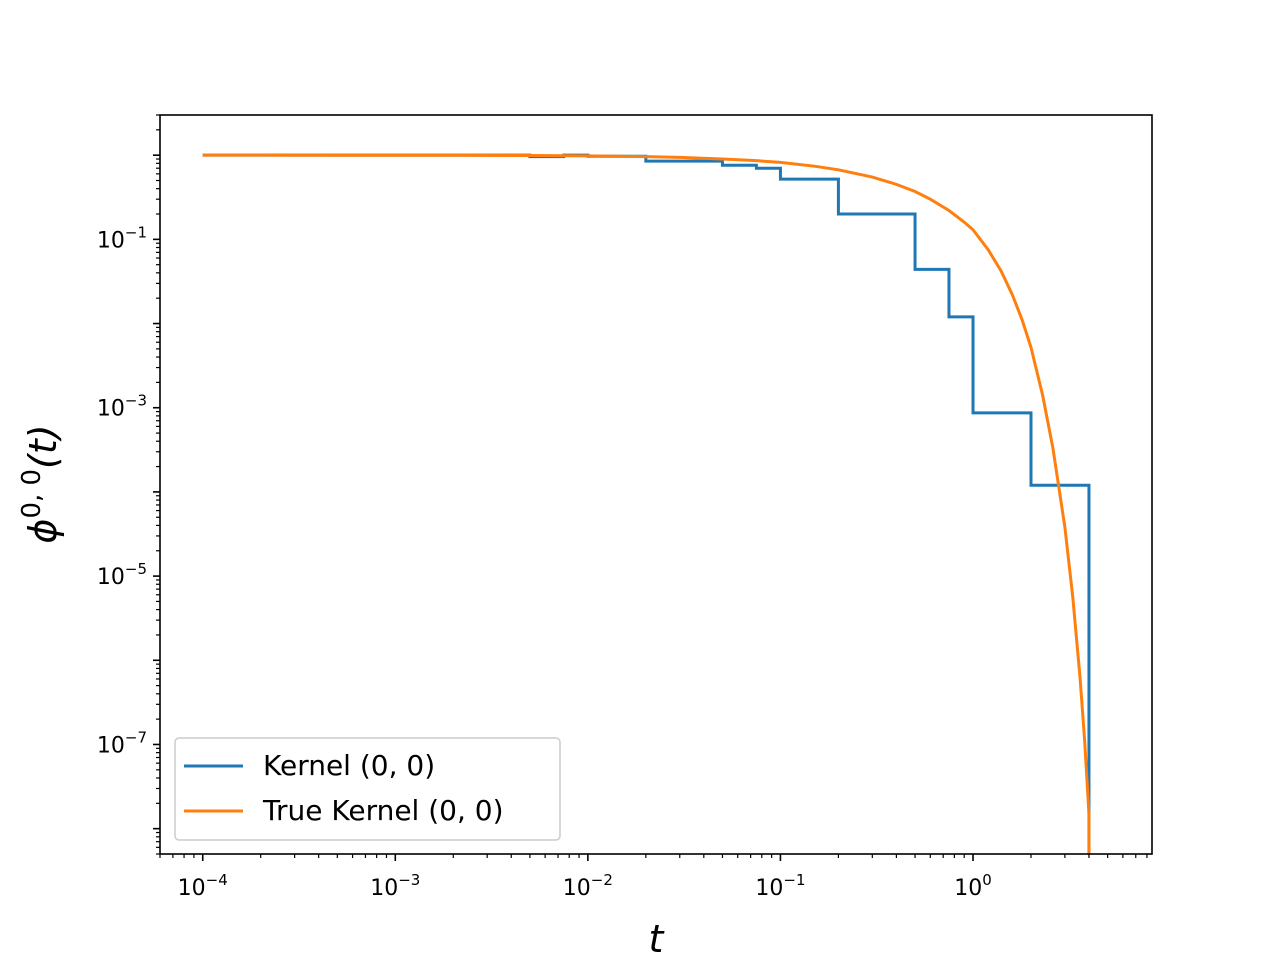 The width and height of the screenshot is (1280, 960). Describe the element at coordinates (657, 938) in the screenshot. I see `x-axis-label: t` at that location.